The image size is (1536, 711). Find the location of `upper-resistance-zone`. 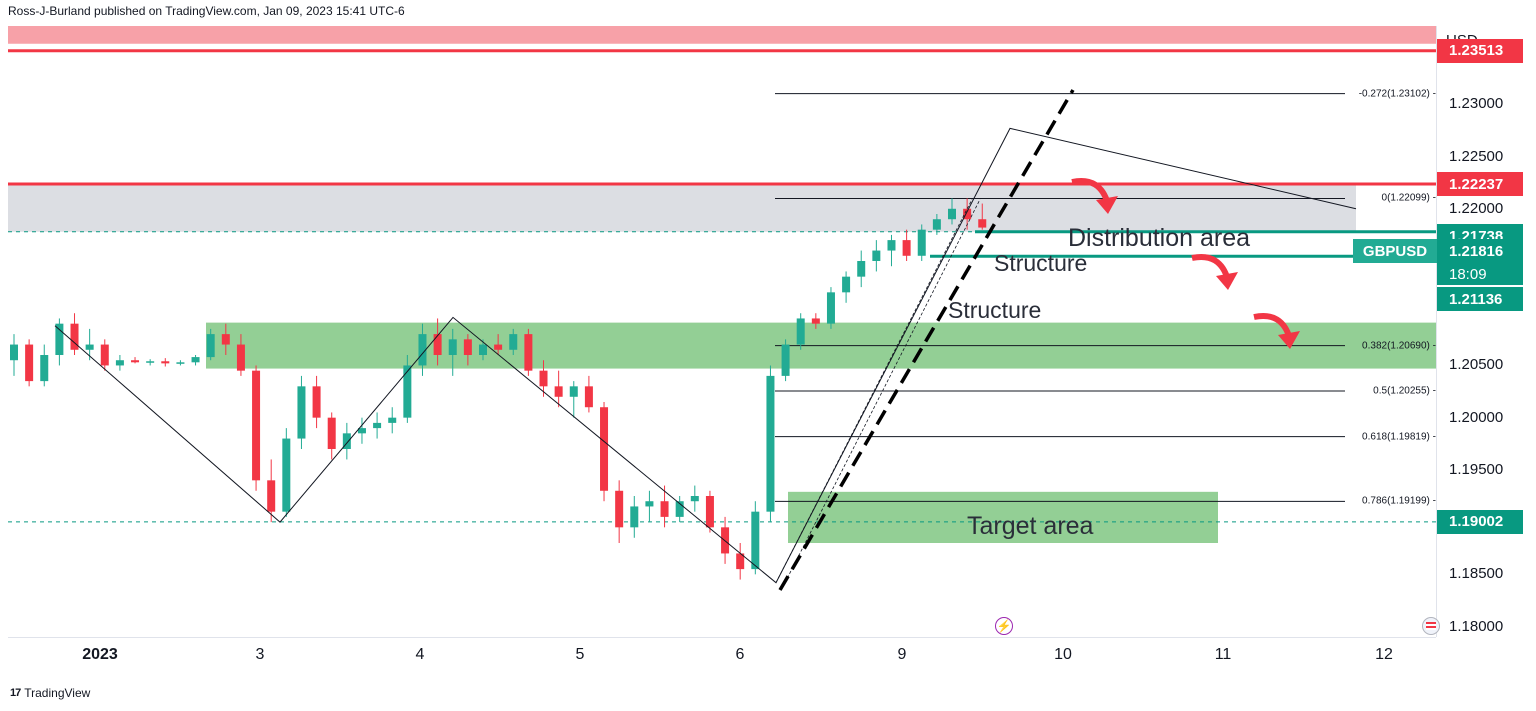

upper-resistance-zone is located at coordinates (722, 35).